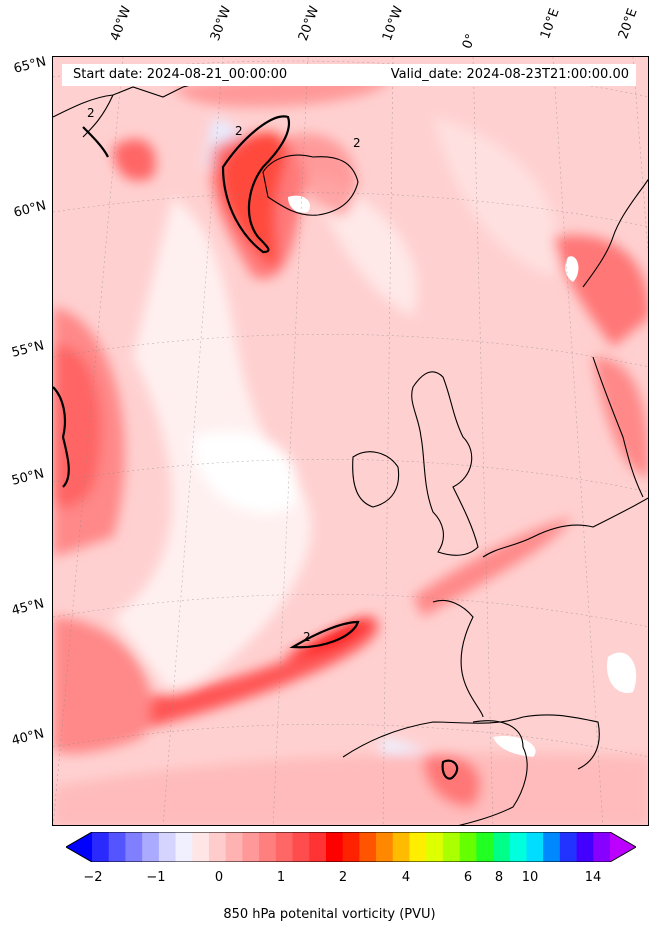  I want to click on colorbar-tick-label: −1, so click(156, 877).